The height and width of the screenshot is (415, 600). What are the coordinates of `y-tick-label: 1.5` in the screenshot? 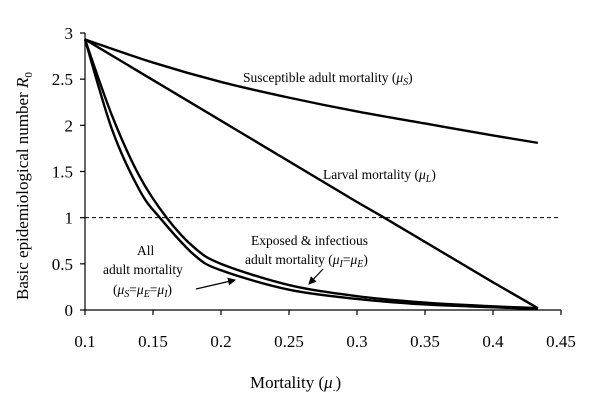 It's located at (62, 172).